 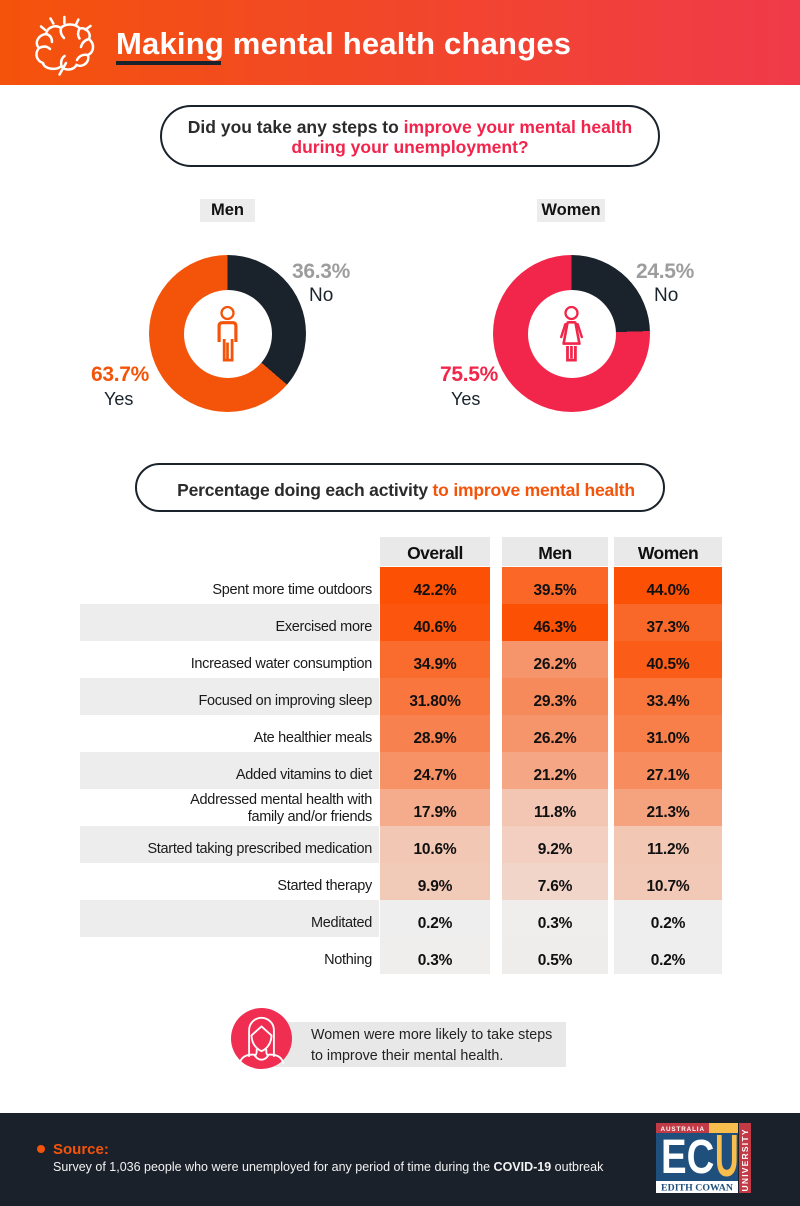 I want to click on svg-text: U, so click(x=727, y=1157).